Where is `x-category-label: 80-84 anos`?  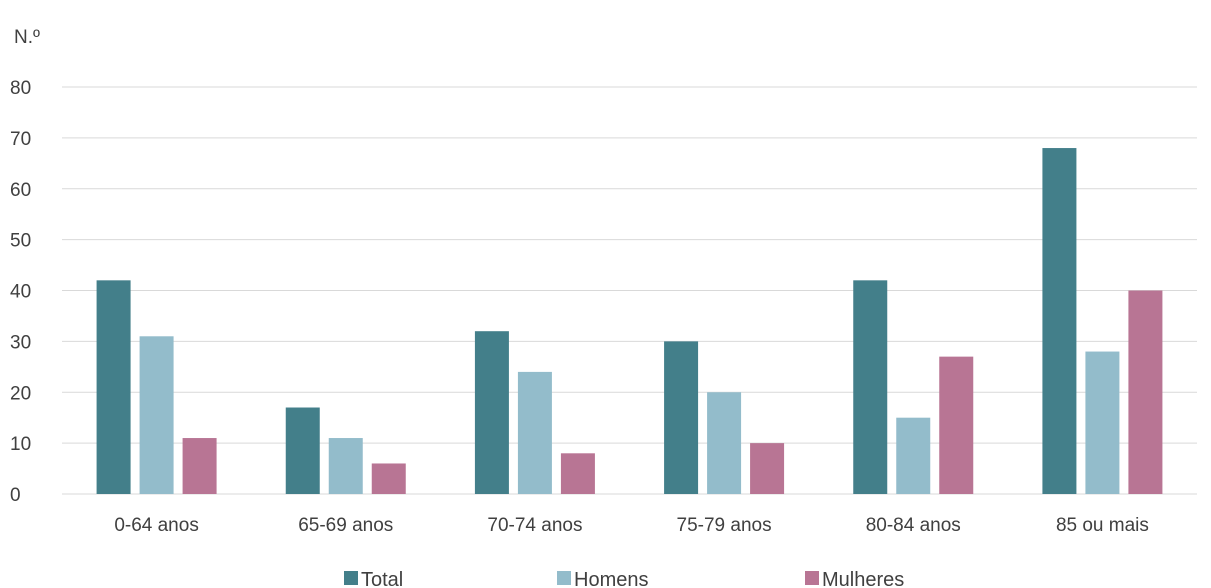
x-category-label: 80-84 anos is located at coordinates (913, 525).